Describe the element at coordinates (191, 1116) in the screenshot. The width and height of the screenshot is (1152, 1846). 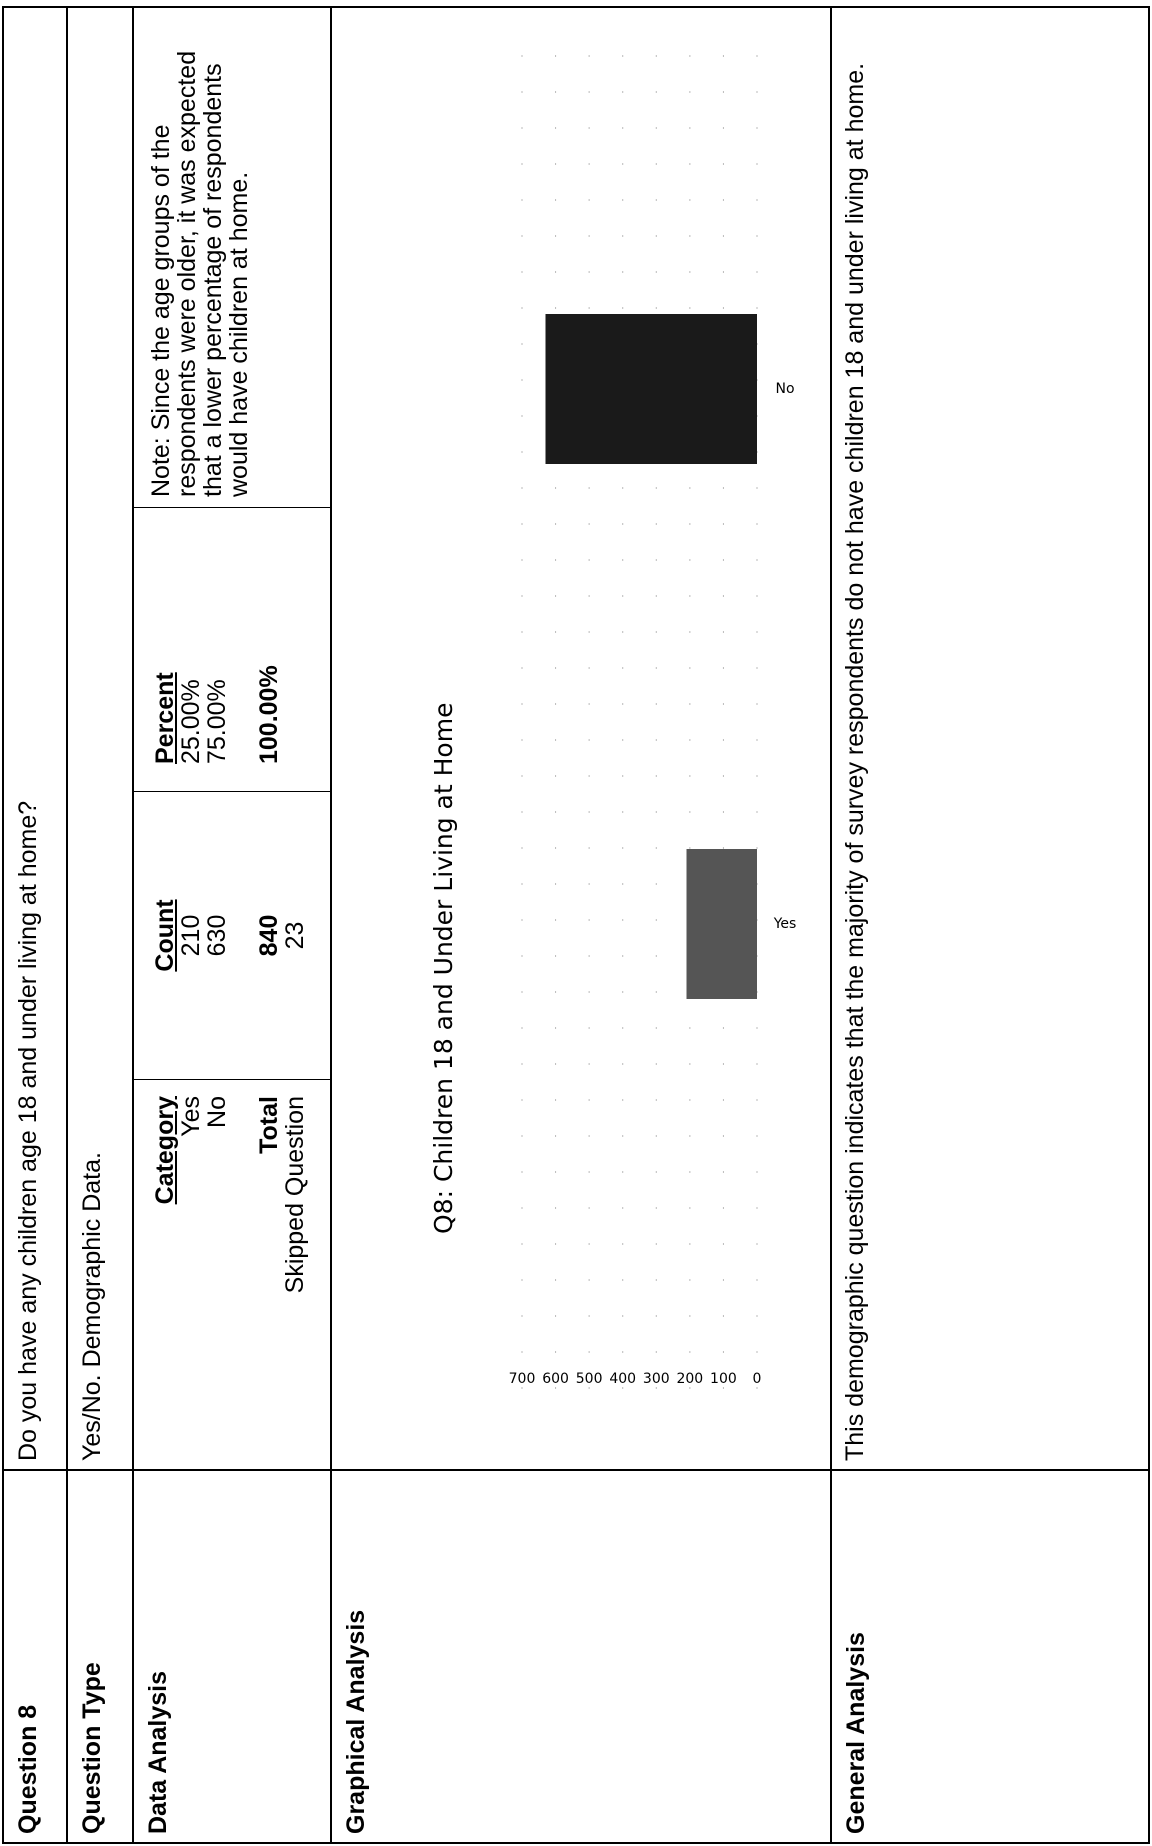
I see `category-yes: Yes` at that location.